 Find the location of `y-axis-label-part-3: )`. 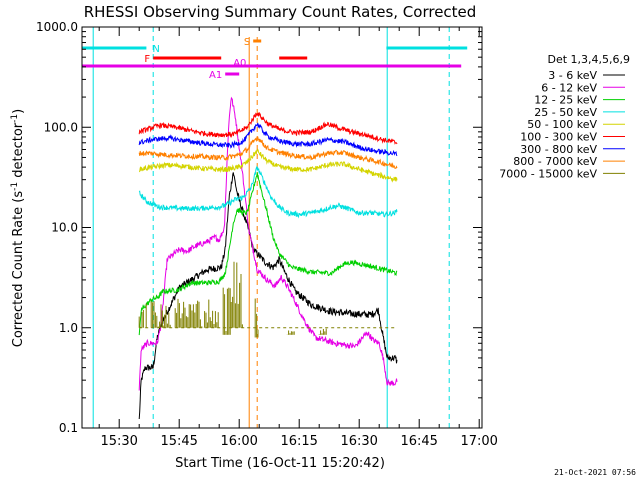

y-axis-label-part-3: ) is located at coordinates (18, 111).